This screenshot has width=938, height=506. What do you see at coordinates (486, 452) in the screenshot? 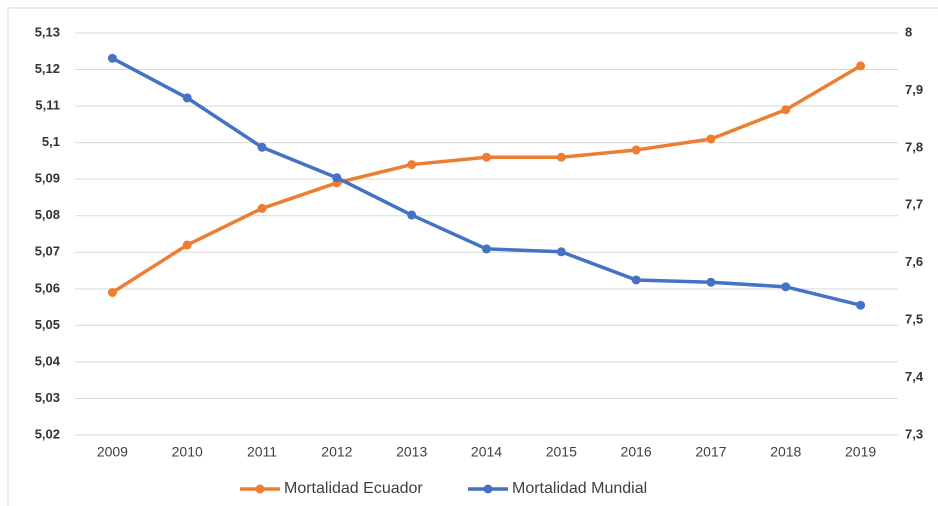
I see `x-tick-label: 2014` at bounding box center [486, 452].